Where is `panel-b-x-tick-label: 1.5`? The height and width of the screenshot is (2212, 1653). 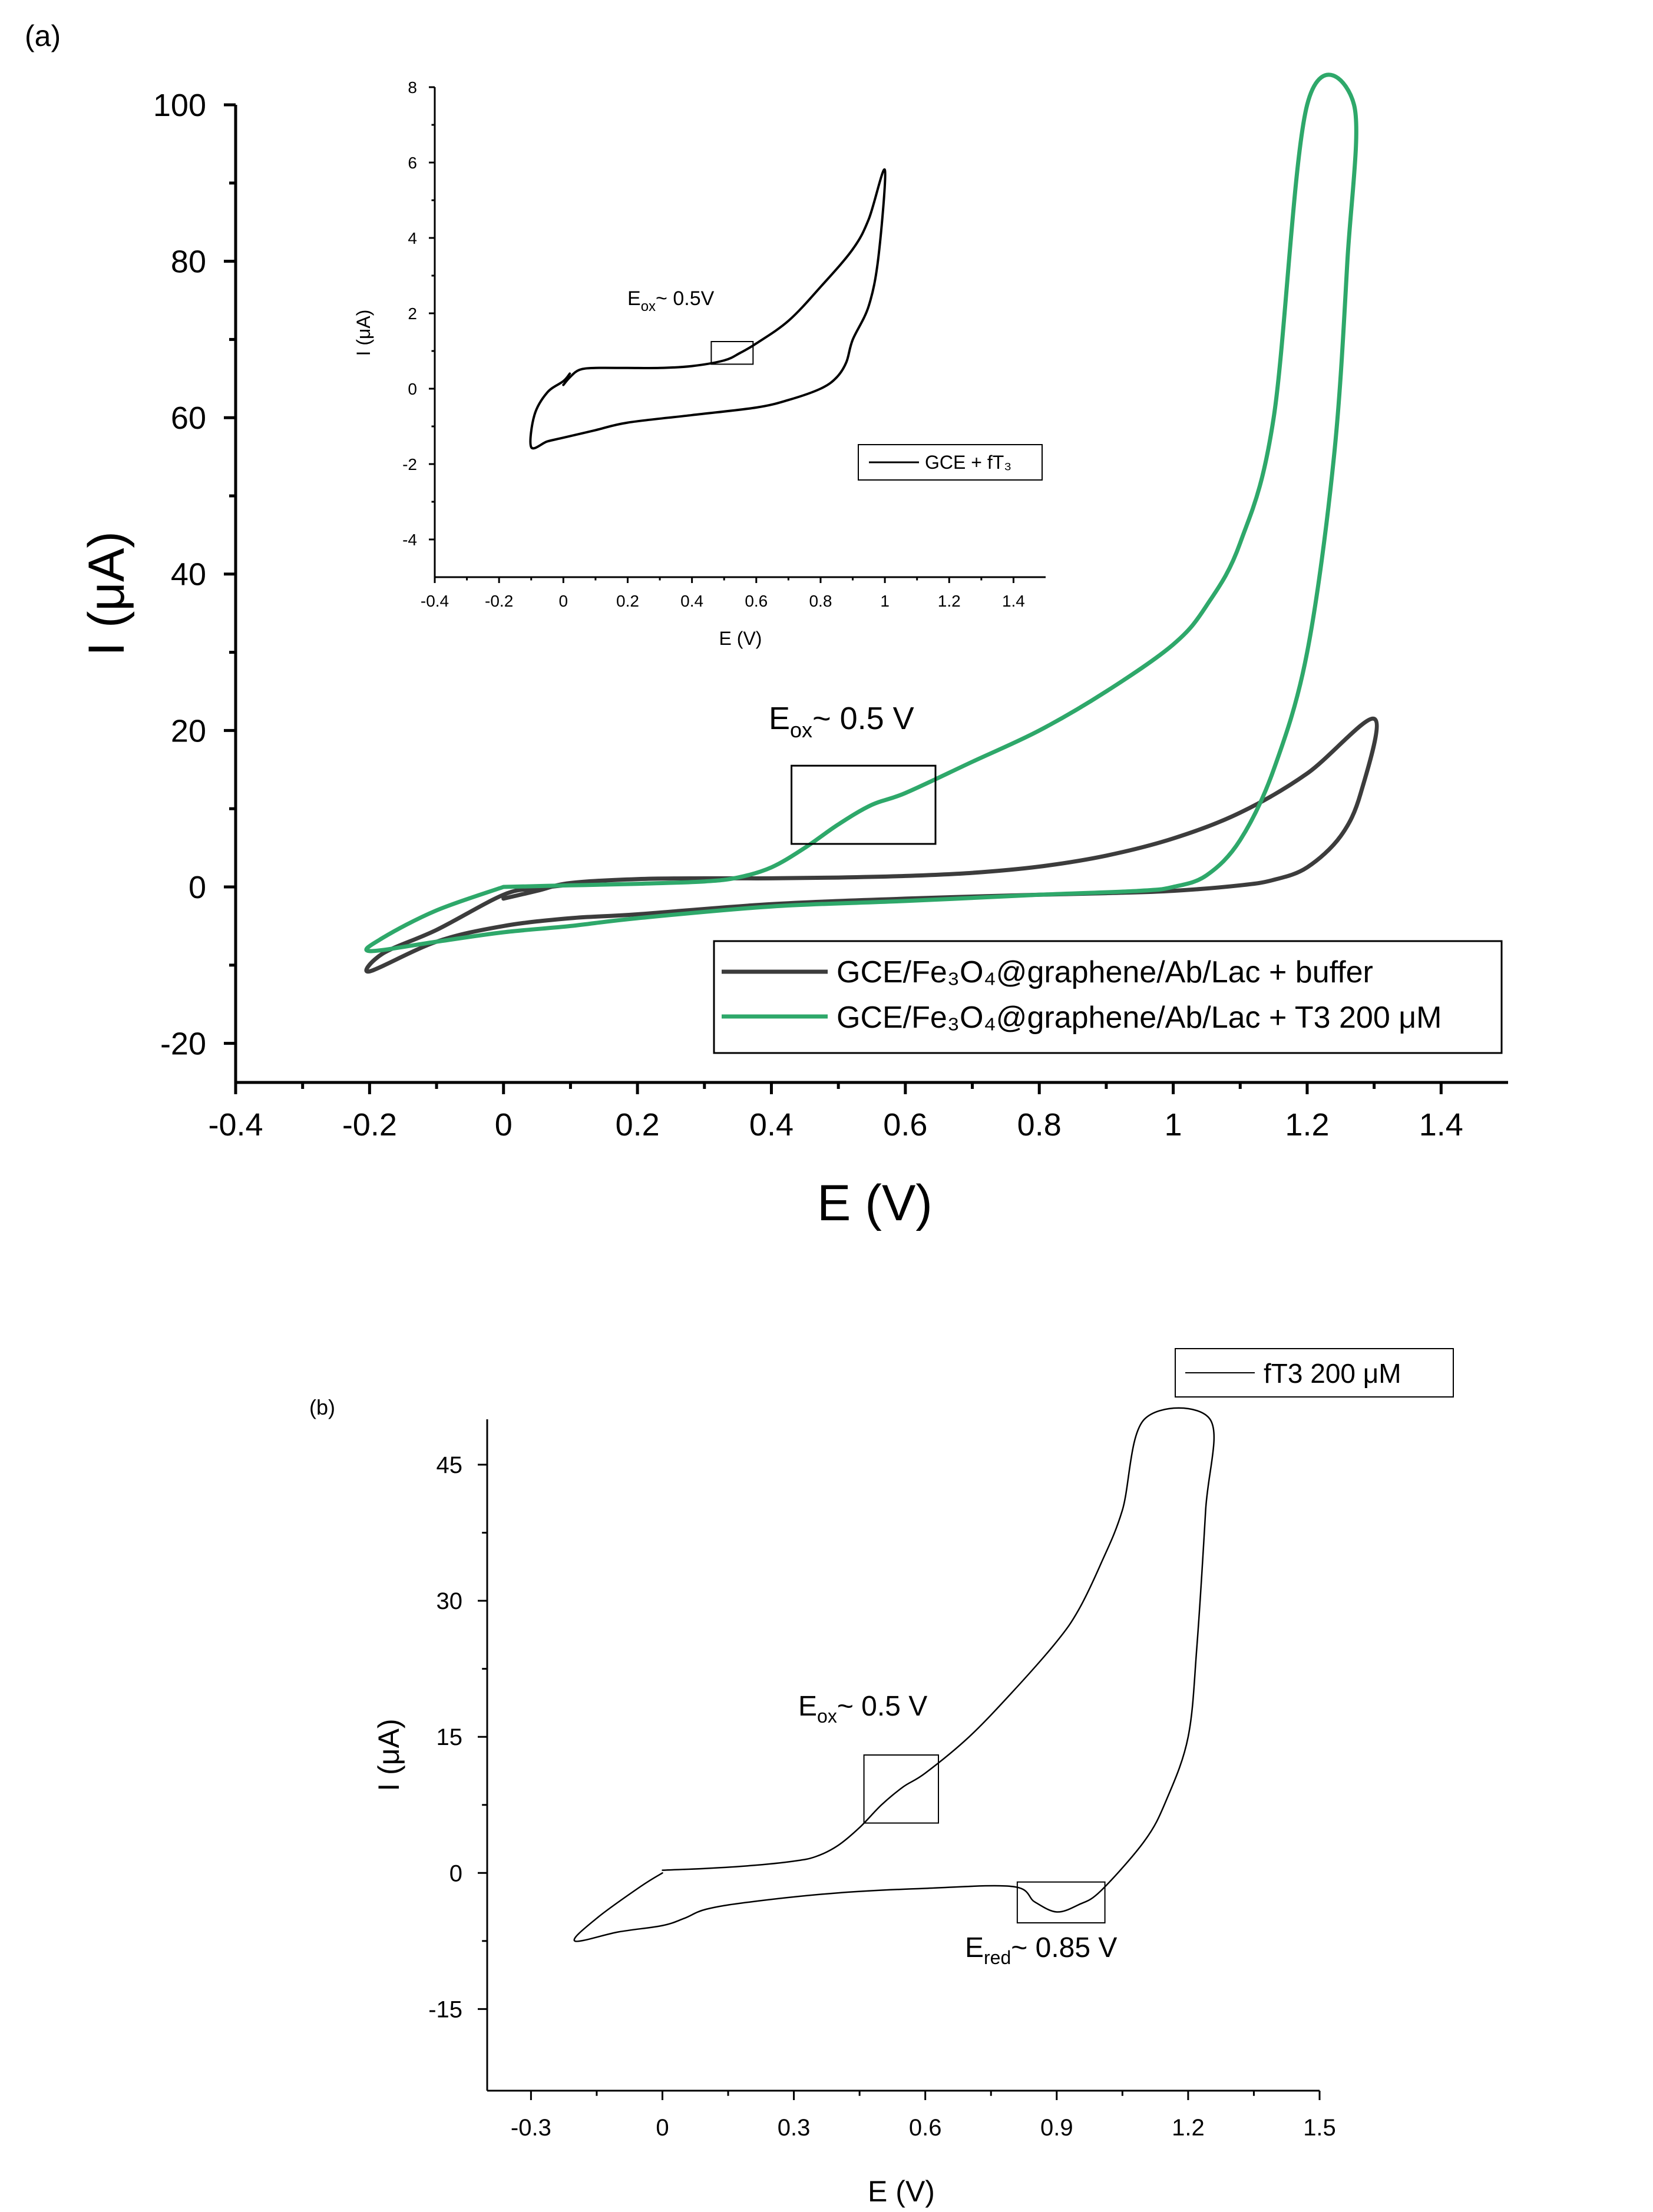 panel-b-x-tick-label: 1.5 is located at coordinates (1319, 2128).